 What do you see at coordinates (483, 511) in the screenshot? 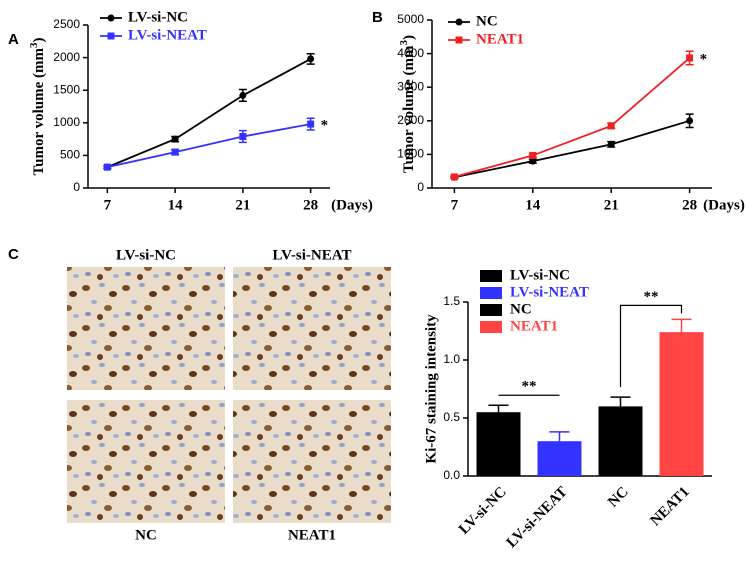
I see `x-tick-label: LV-si-NC` at bounding box center [483, 511].